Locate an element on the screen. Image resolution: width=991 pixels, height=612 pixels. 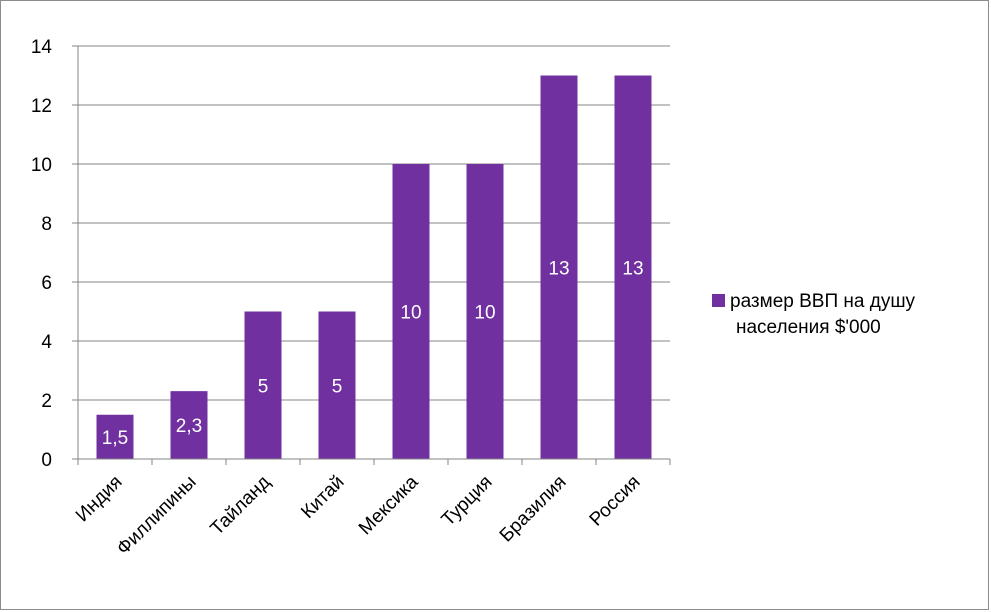
legend-label-line2: населения $'000 is located at coordinates (808, 327).